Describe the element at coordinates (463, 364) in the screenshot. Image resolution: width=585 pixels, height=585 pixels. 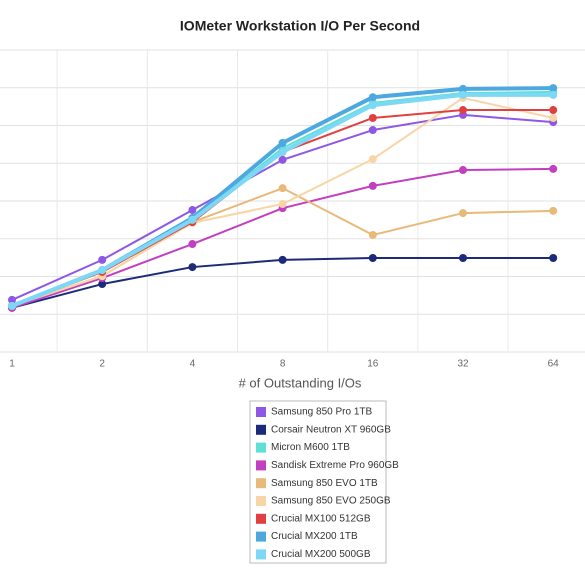
I see `x-tick-label: 32` at that location.